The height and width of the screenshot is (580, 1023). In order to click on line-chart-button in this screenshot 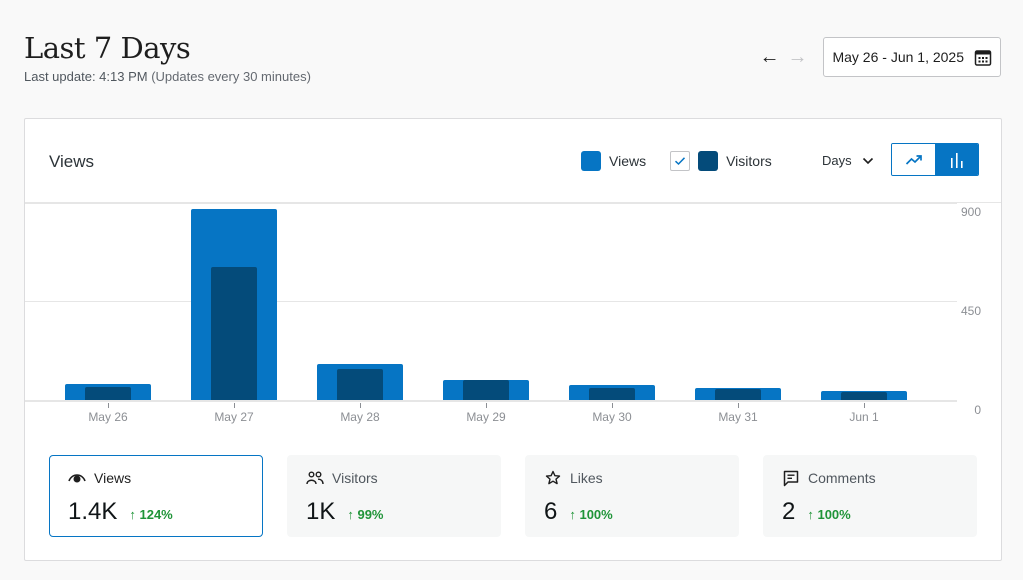, I will do `click(913, 159)`.